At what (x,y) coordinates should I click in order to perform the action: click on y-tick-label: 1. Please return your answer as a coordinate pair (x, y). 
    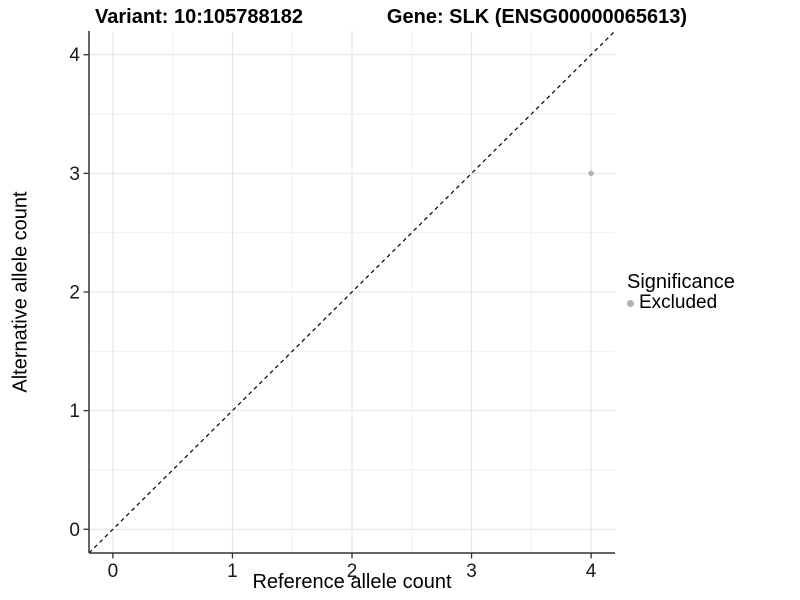
    Looking at the image, I should click on (74, 411).